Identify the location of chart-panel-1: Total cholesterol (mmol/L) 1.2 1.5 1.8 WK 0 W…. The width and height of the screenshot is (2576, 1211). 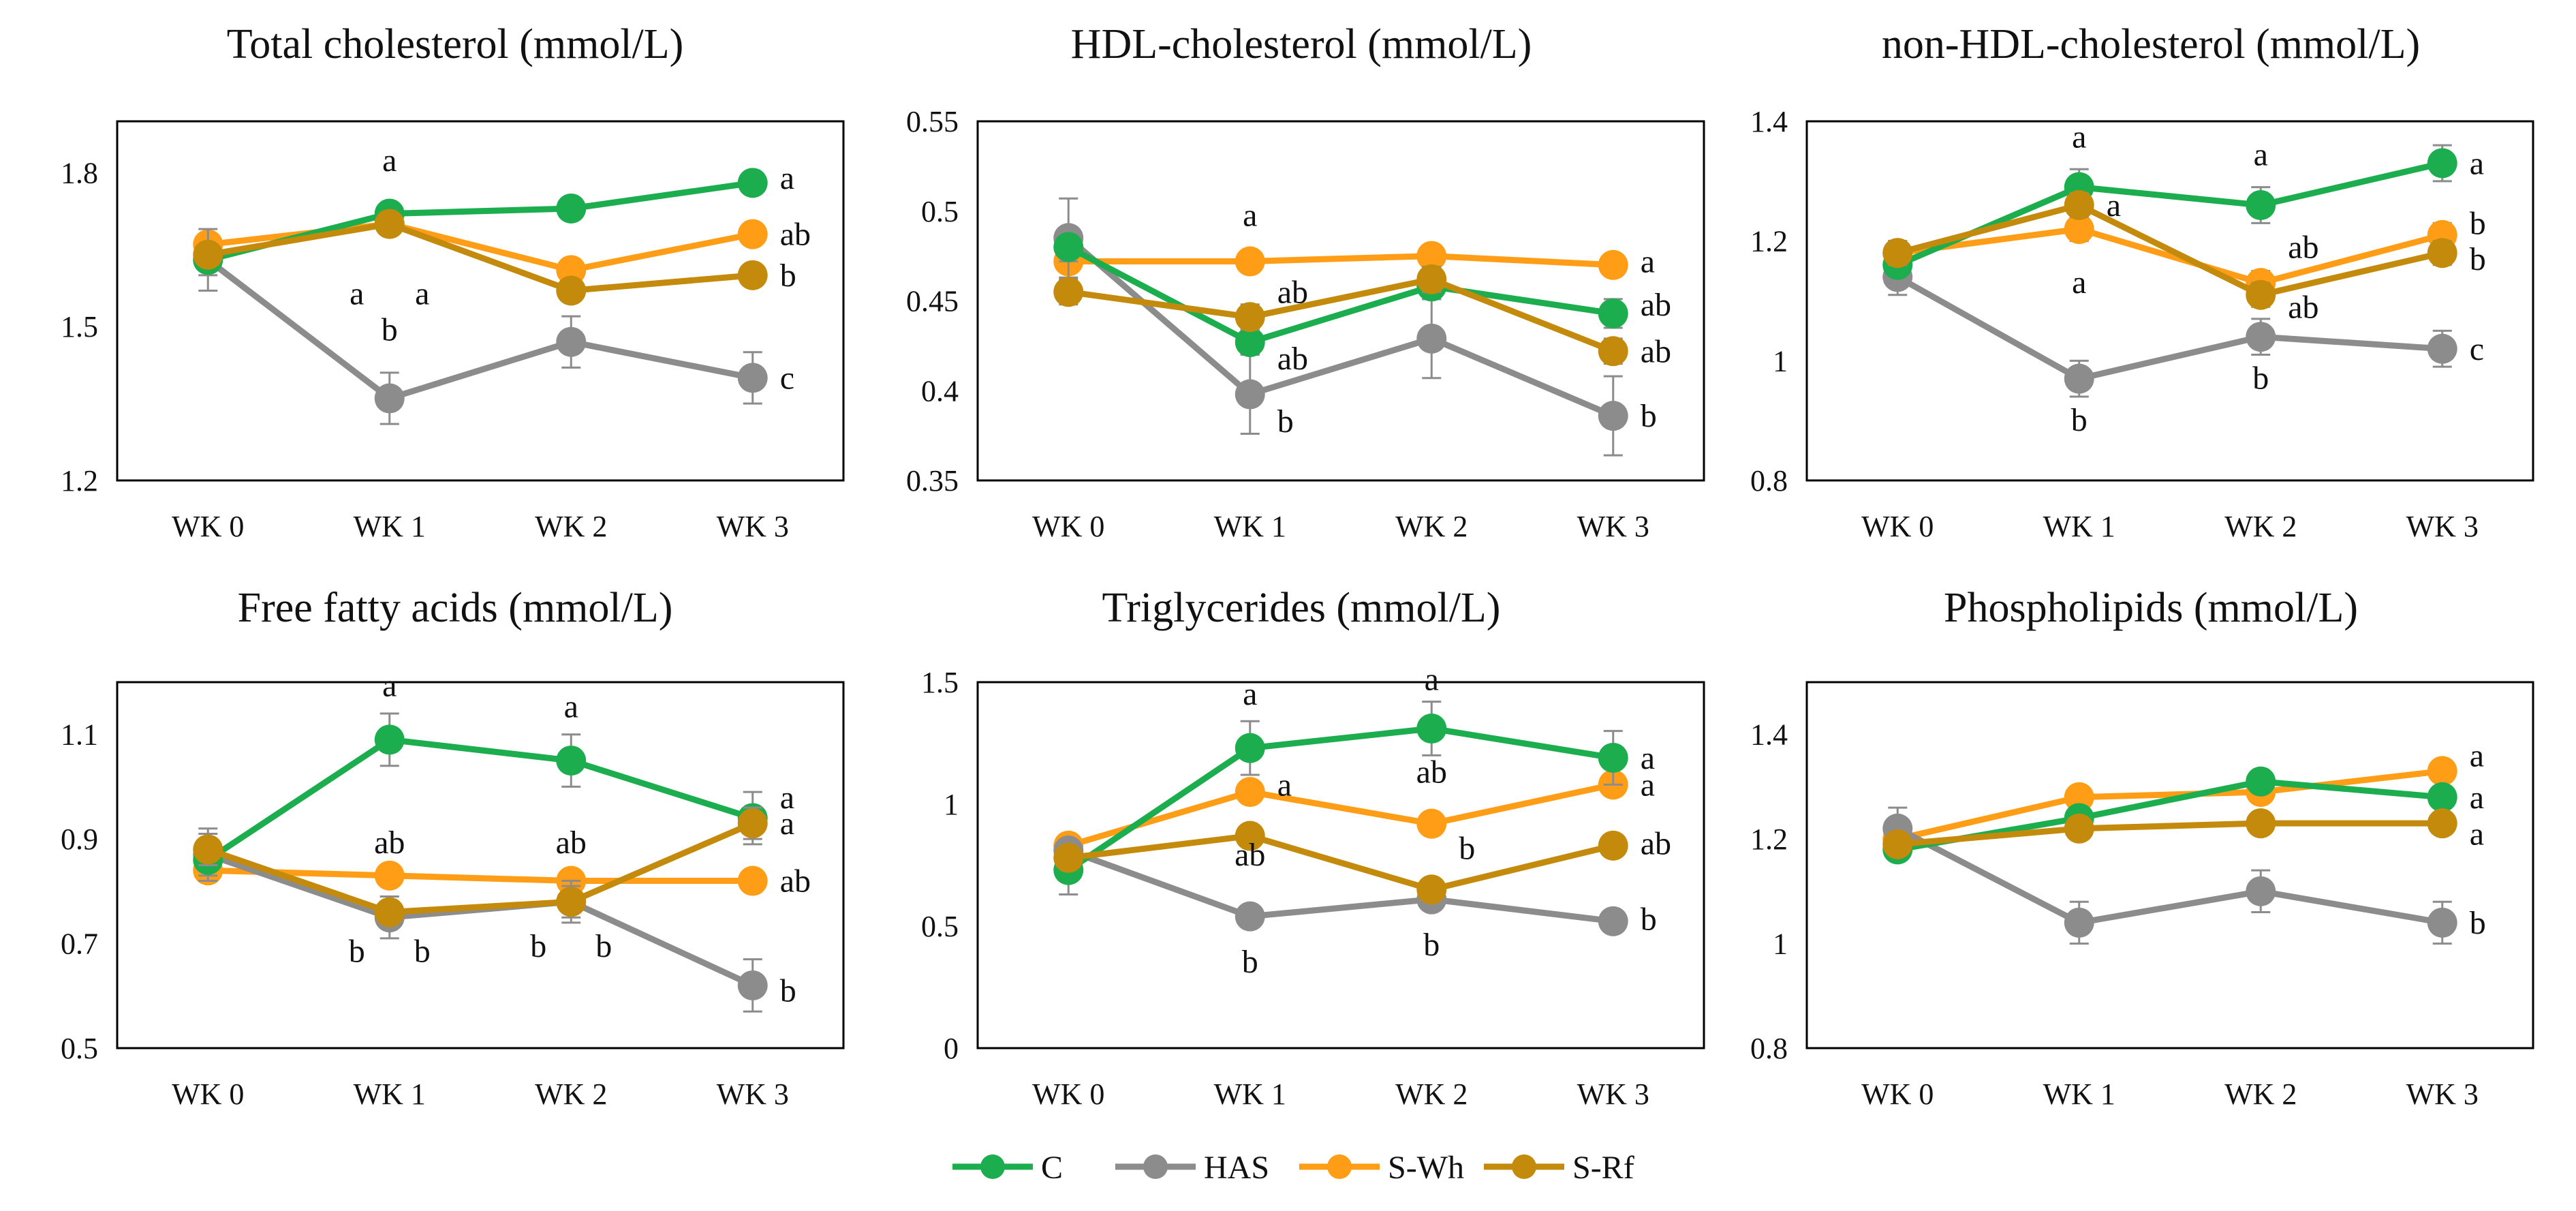
(453, 282).